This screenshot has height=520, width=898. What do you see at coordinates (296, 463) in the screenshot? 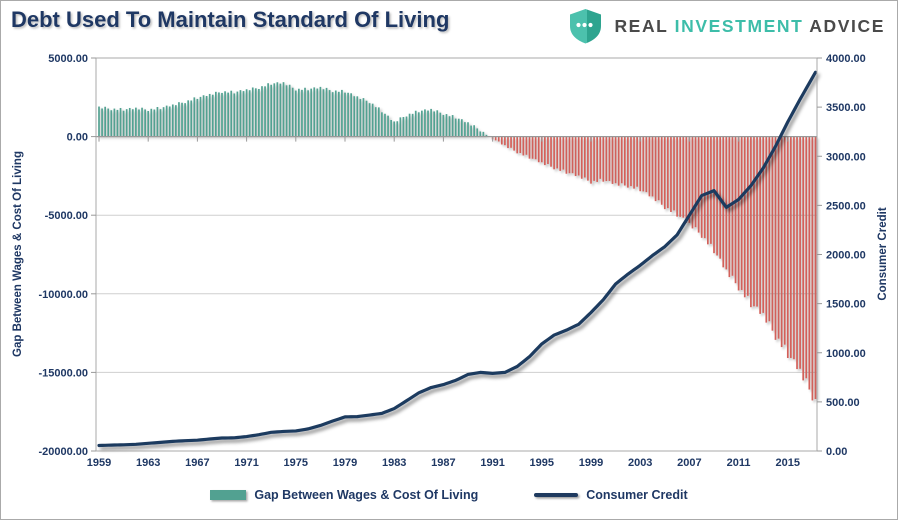
I see `x-axis-tick-label: 1975` at bounding box center [296, 463].